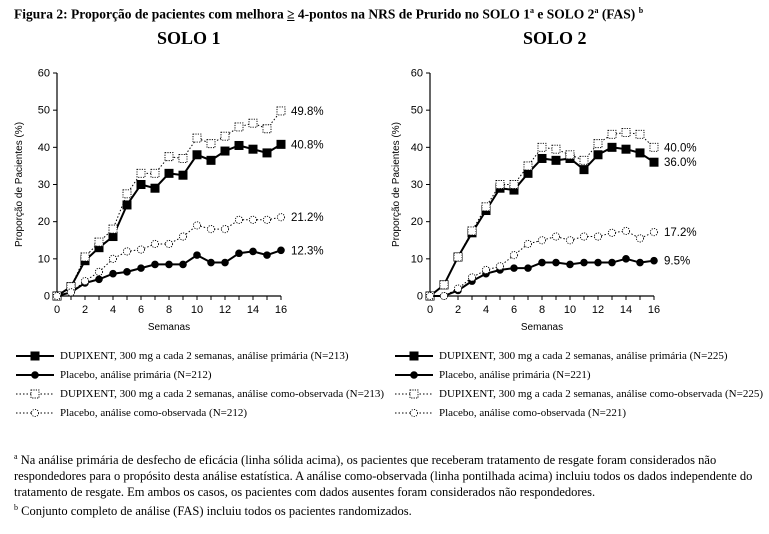 Image resolution: width=769 pixels, height=534 pixels. Describe the element at coordinates (420, 297) in the screenshot. I see `y-tick-label: 0` at that location.